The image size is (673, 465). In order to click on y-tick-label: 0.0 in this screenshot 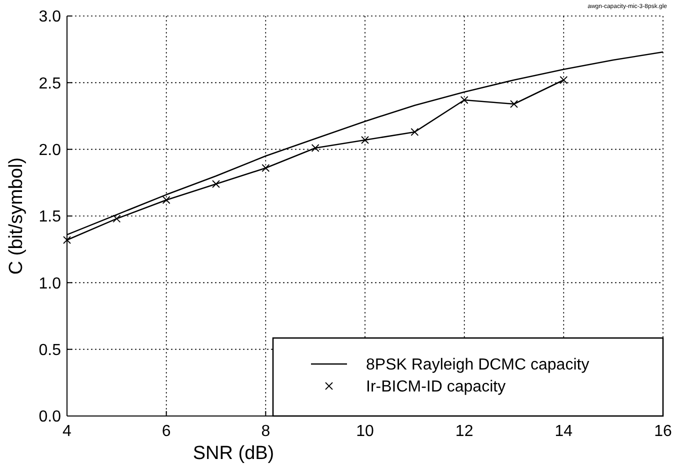, I will do `click(50, 417)`.